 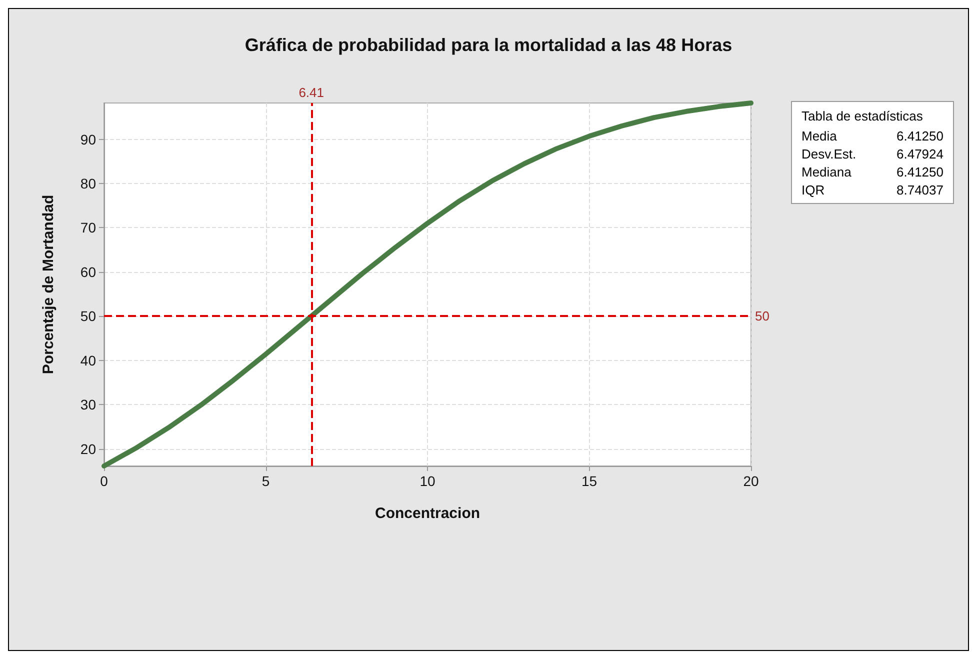 What do you see at coordinates (863, 116) in the screenshot?
I see `text: Tabla de estadísticas` at bounding box center [863, 116].